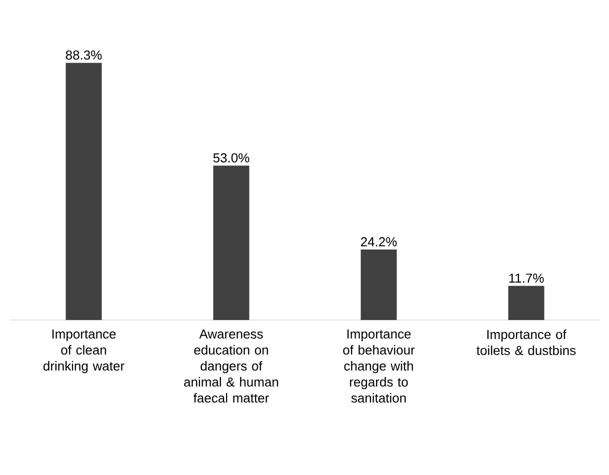  What do you see at coordinates (526, 343) in the screenshot?
I see `x-tick-label: Importance of toilets & dustbins` at bounding box center [526, 343].